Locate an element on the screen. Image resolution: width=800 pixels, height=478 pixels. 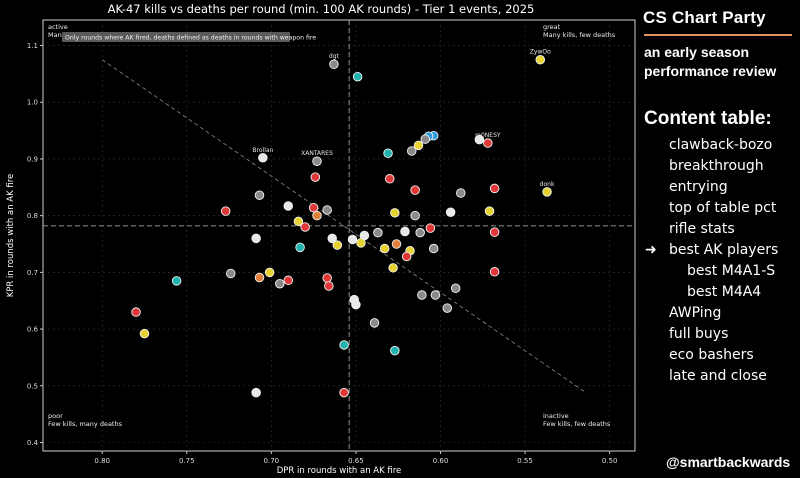
toc-item-label: clawback-bozo is located at coordinates (721, 145).